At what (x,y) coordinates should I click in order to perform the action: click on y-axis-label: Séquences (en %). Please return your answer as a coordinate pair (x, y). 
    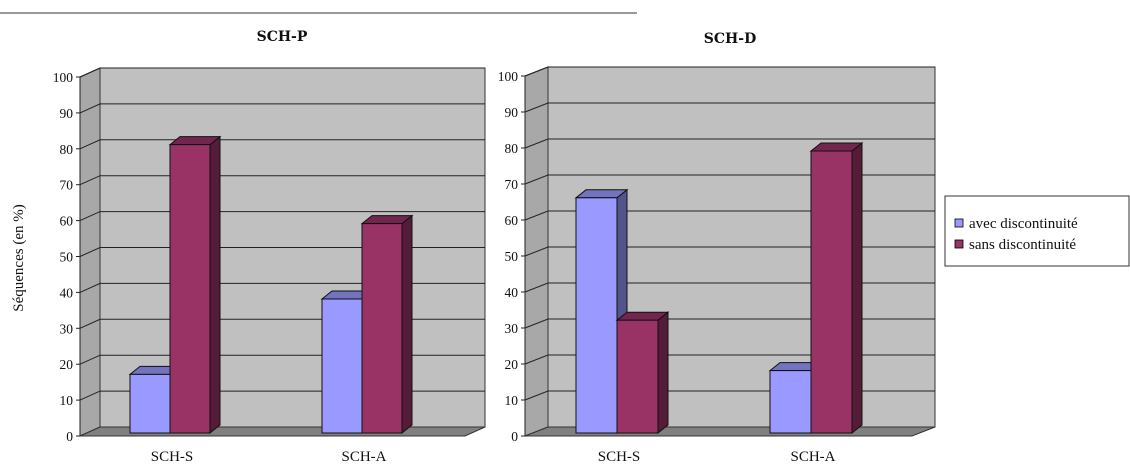
    Looking at the image, I should click on (19, 257).